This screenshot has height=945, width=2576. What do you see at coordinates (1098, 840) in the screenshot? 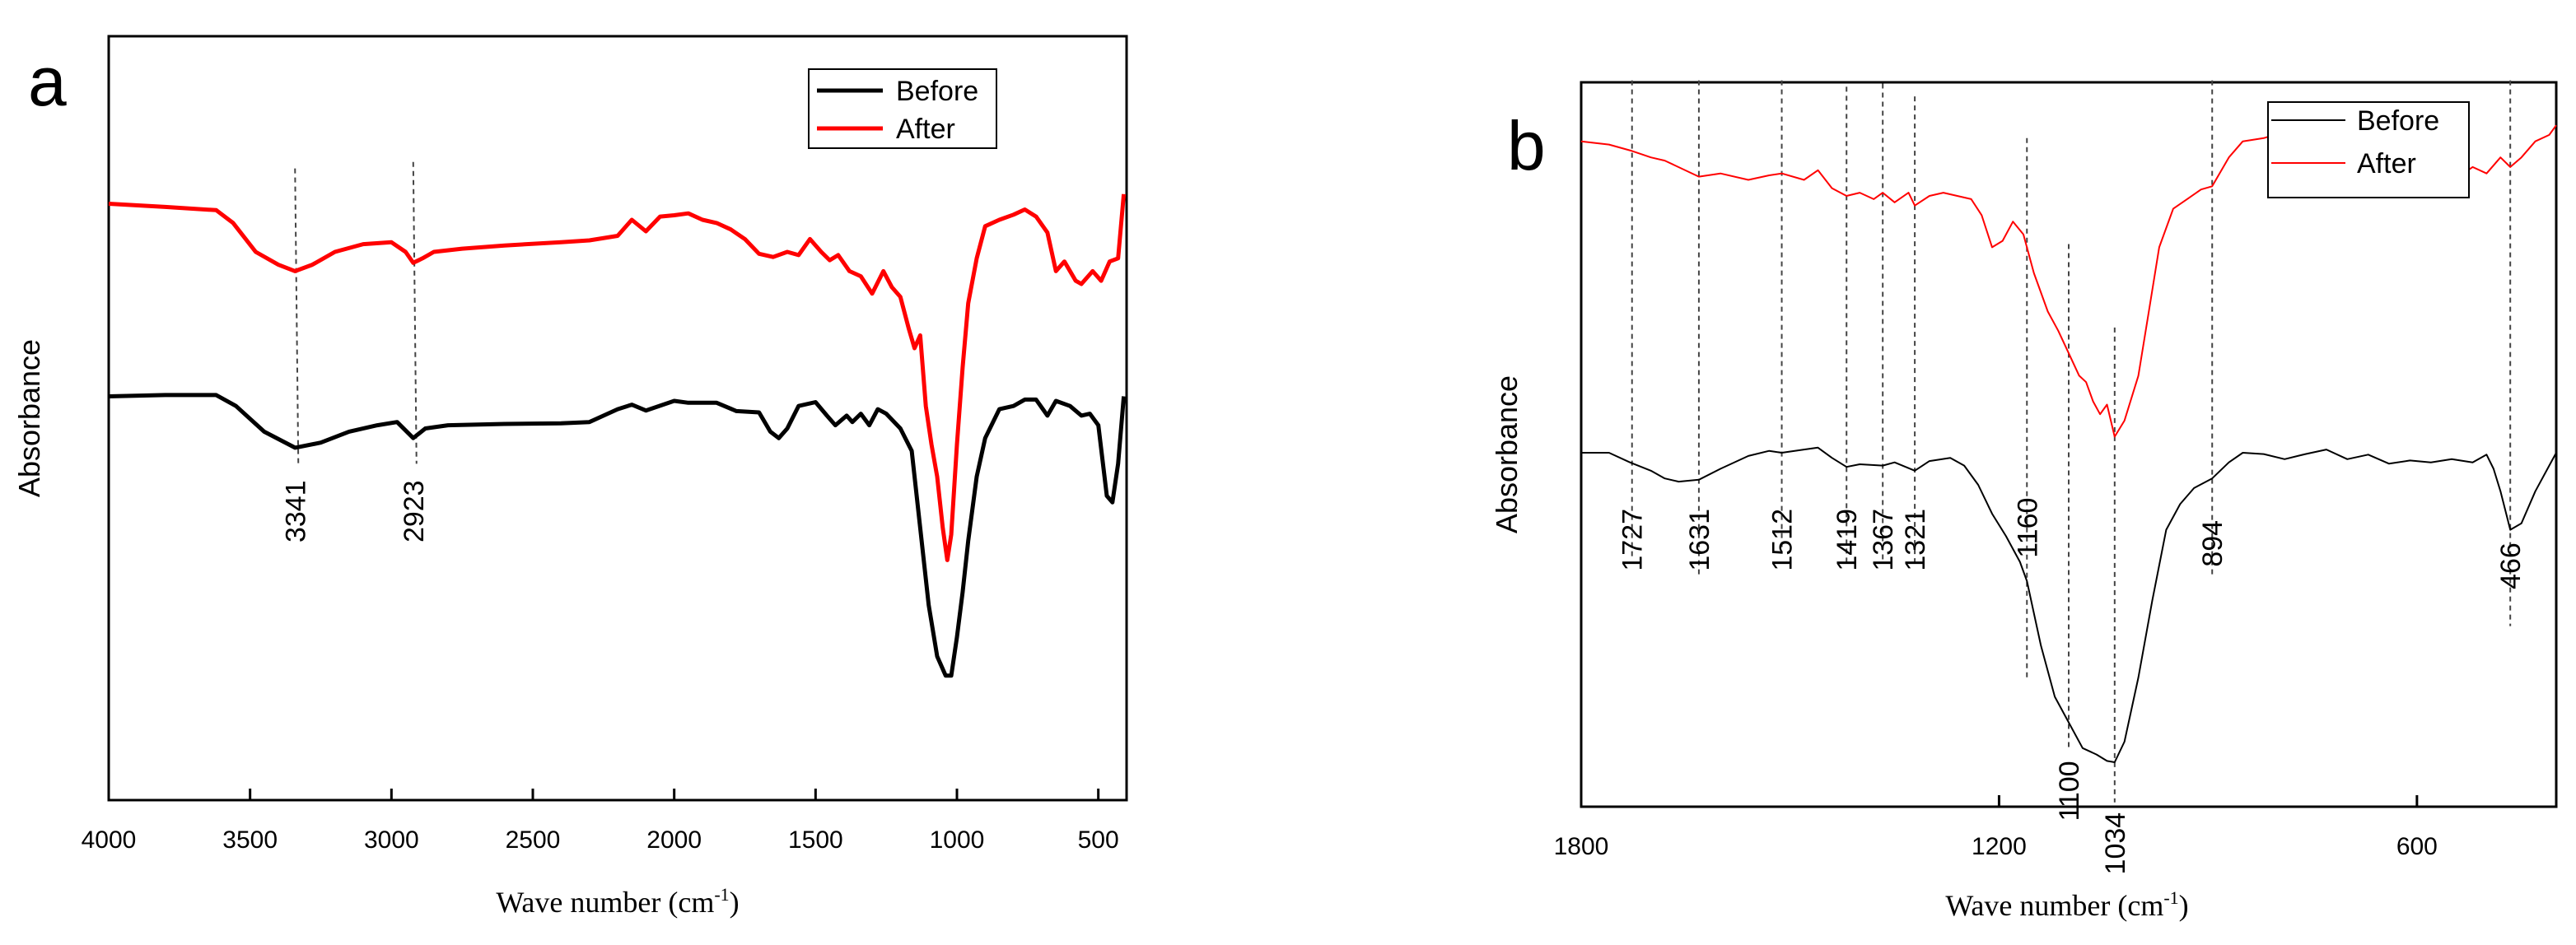
I see `x-tick-label: 500` at bounding box center [1098, 840].